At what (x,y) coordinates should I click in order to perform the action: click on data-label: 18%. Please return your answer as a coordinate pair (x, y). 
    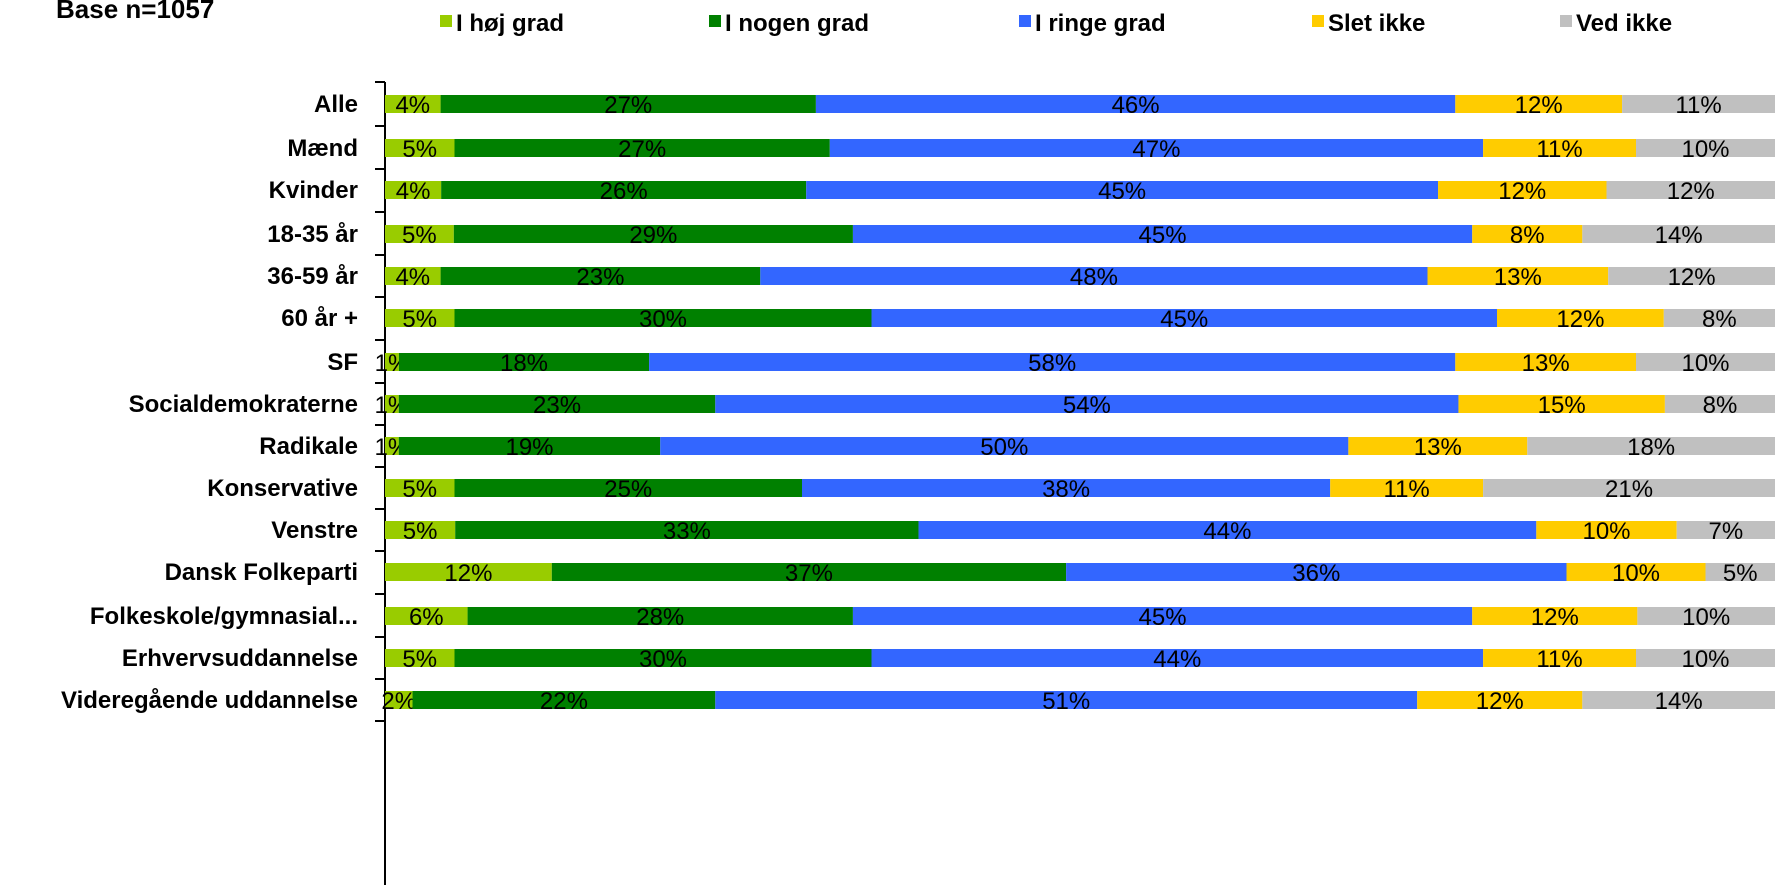
    Looking at the image, I should click on (524, 363).